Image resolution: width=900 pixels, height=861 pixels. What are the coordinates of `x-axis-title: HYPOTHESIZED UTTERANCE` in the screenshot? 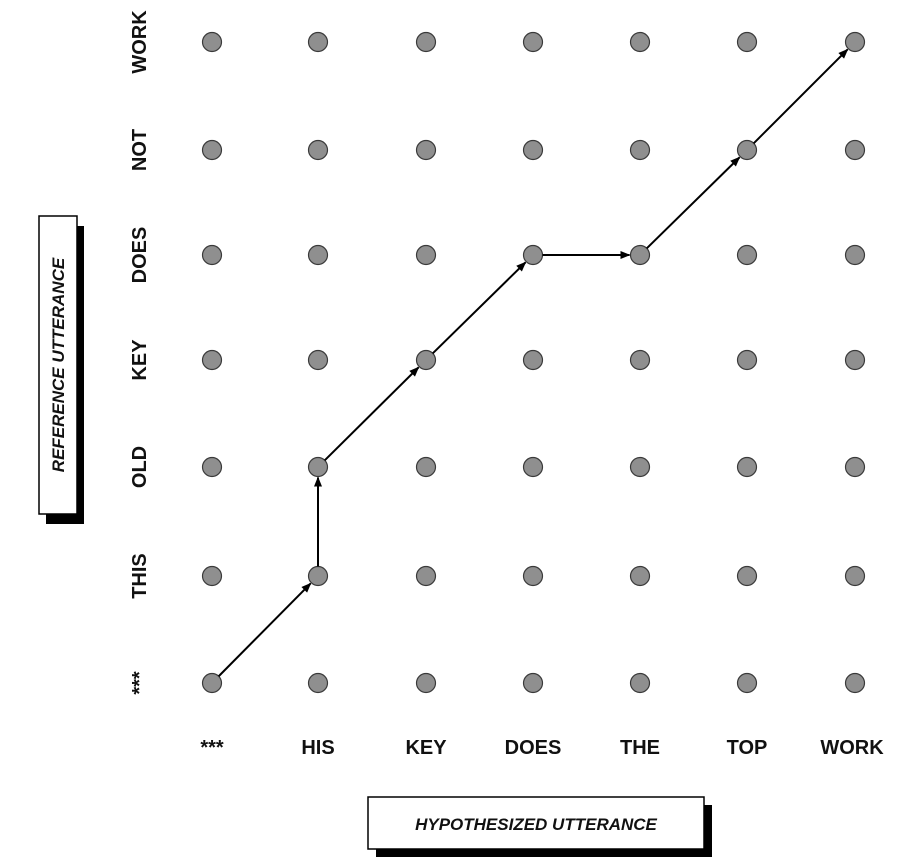 It's located at (536, 824).